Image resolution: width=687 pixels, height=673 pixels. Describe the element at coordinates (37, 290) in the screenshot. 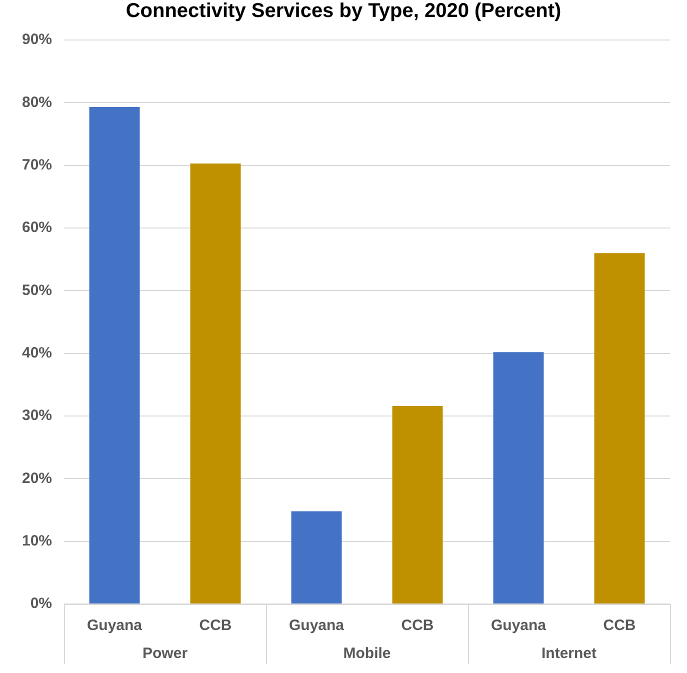

I see `y-tick-label: 50%` at that location.